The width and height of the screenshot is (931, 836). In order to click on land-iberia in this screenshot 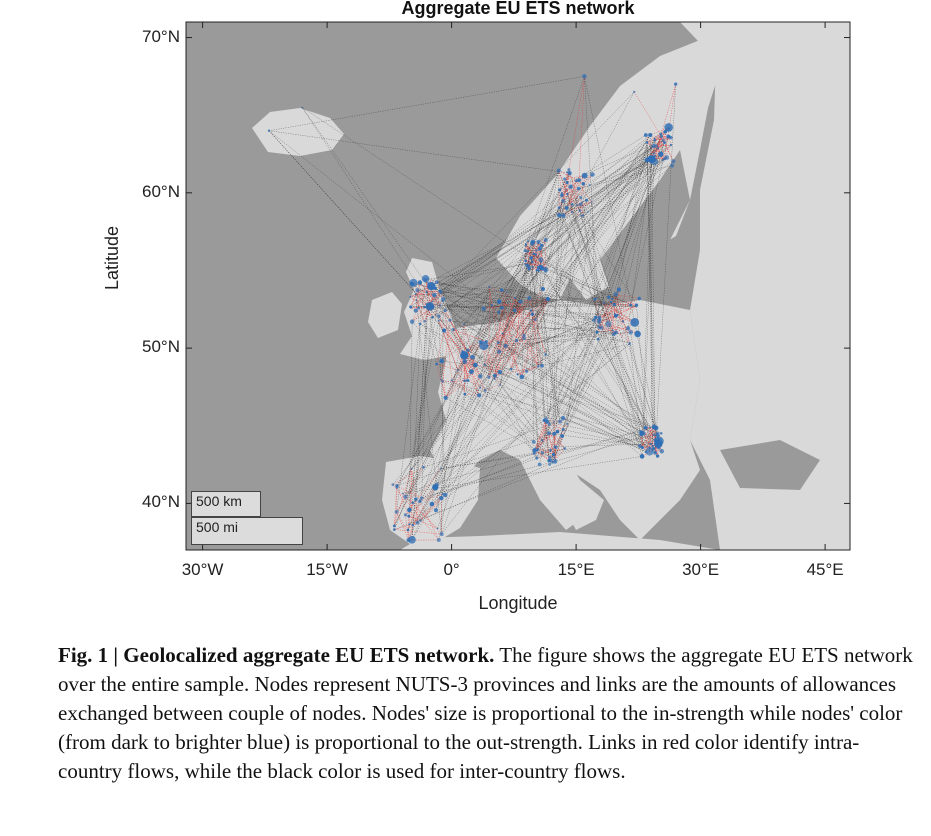, I will do `click(431, 500)`.